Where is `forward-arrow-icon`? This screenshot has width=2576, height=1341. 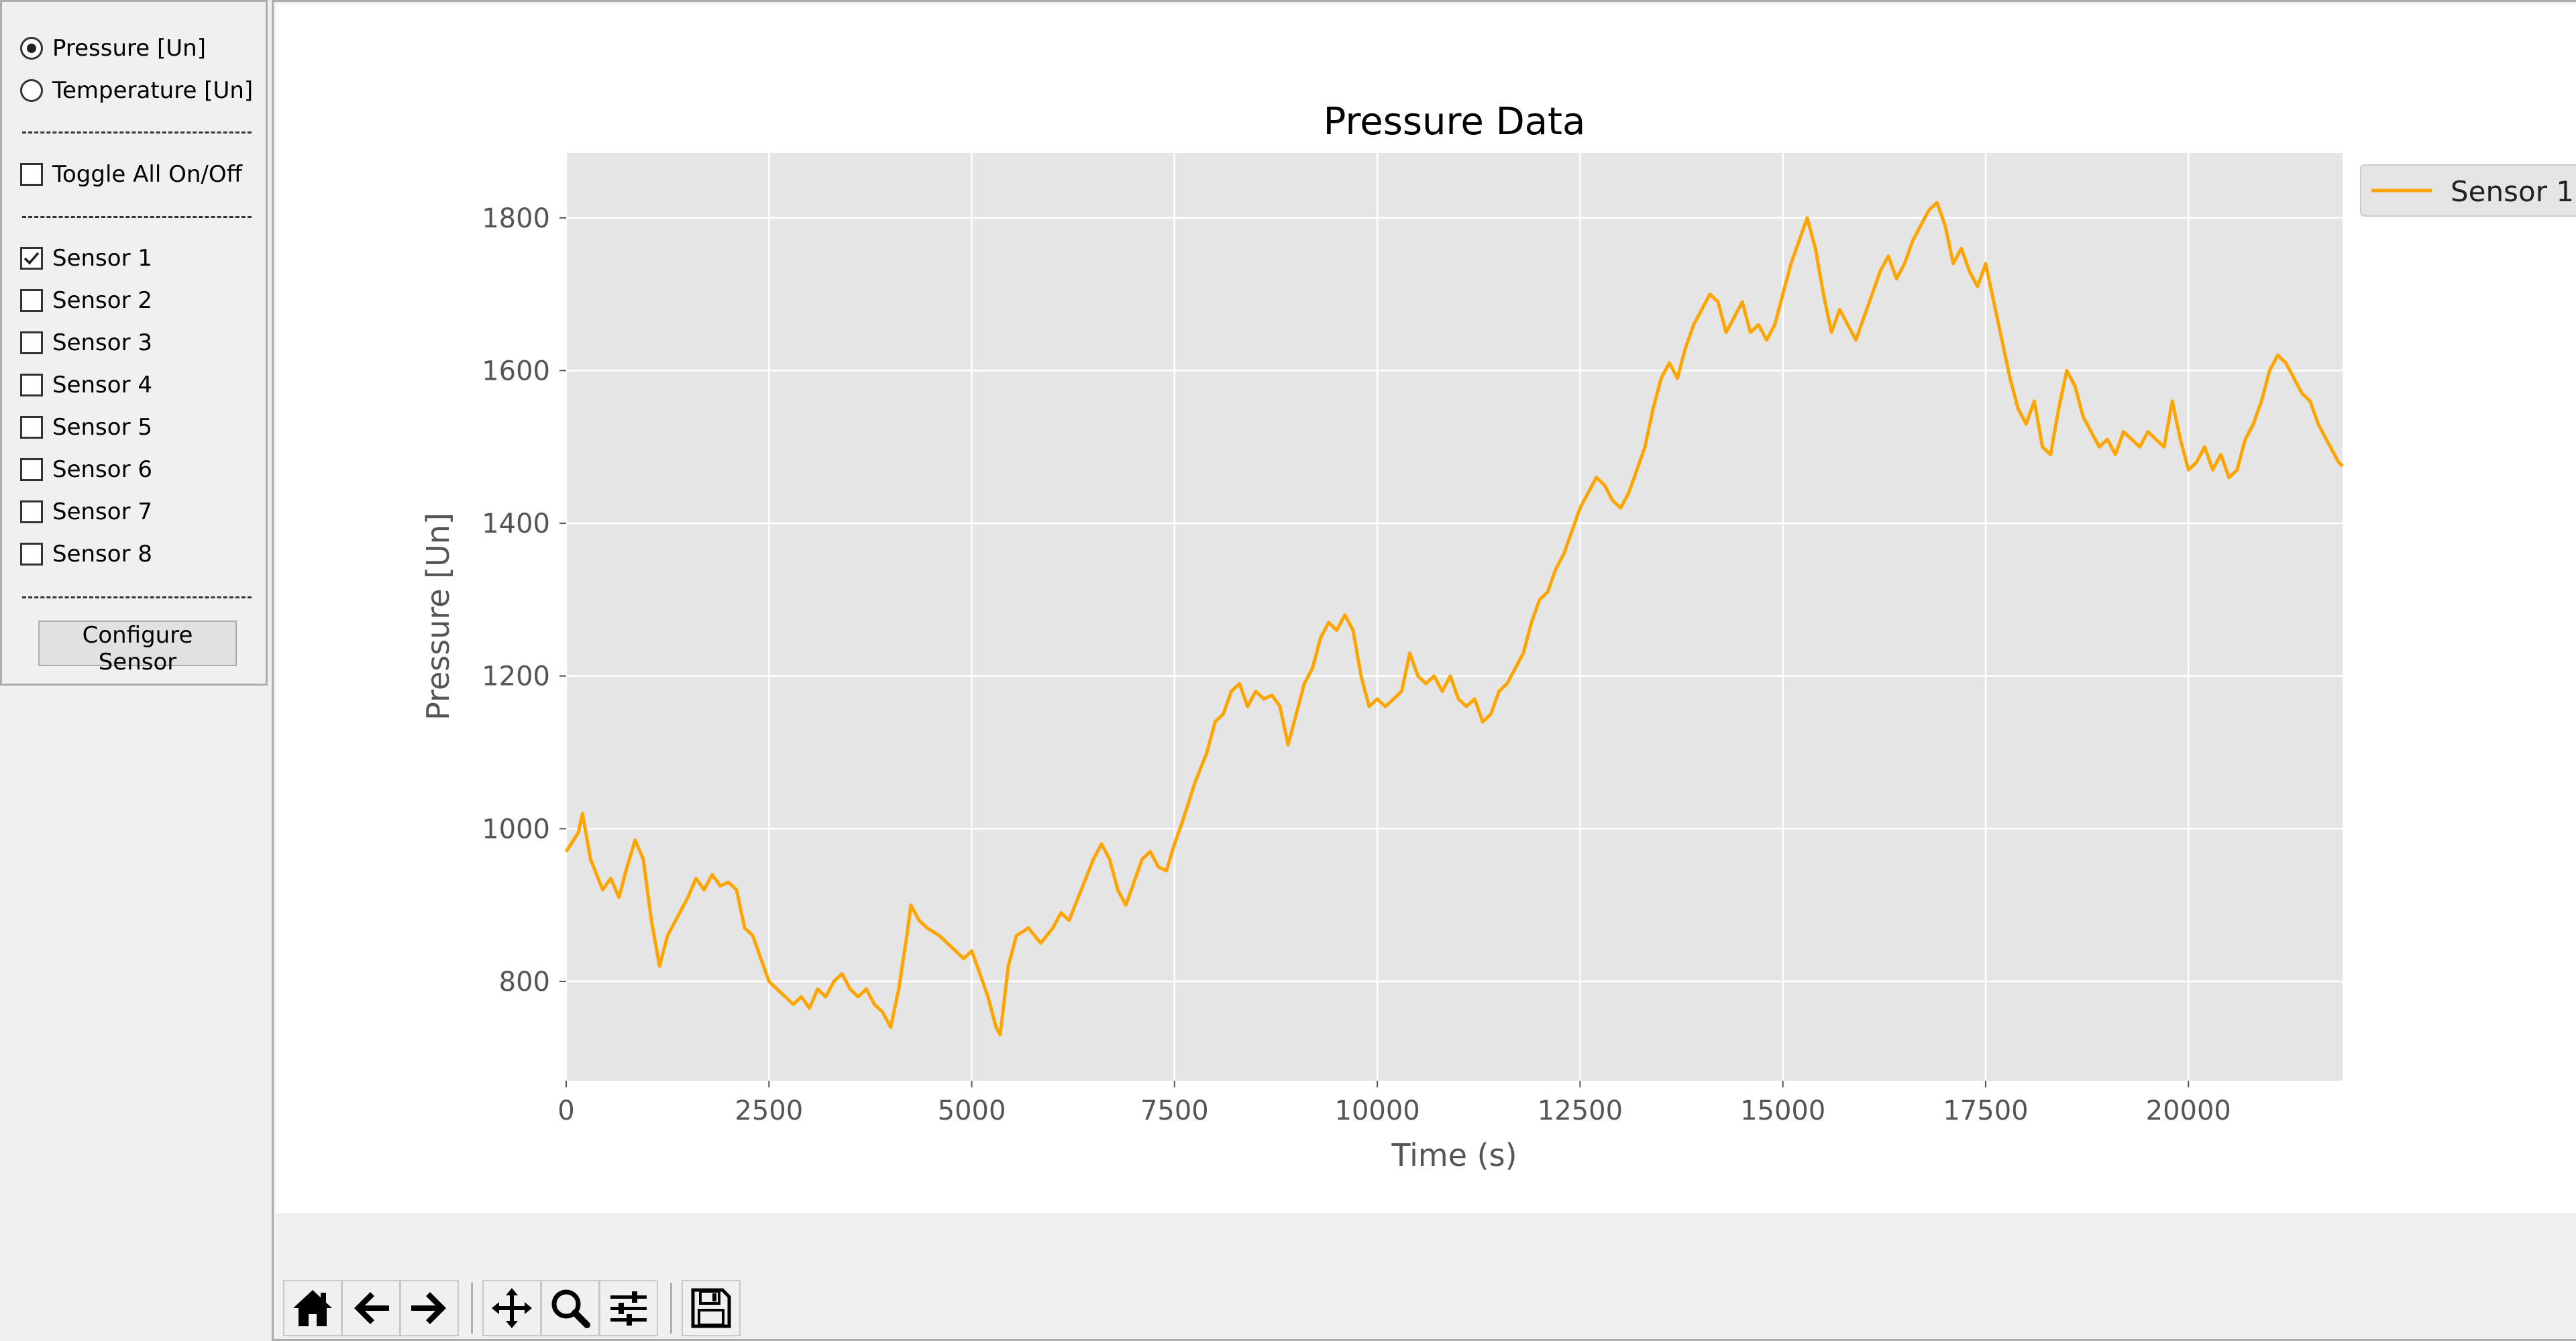 forward-arrow-icon is located at coordinates (428, 1308).